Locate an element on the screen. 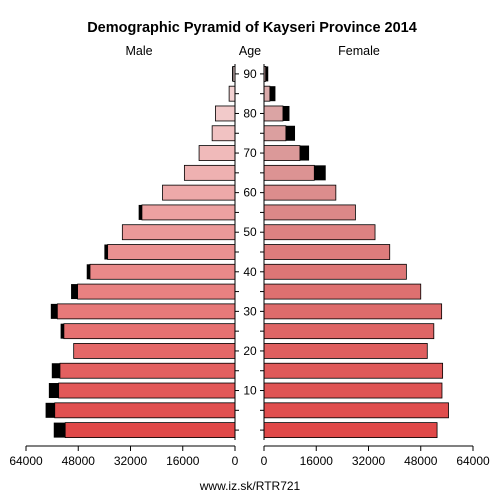 This screenshot has width=500, height=500. age-tick-label-60: 60 is located at coordinates (250, 193).